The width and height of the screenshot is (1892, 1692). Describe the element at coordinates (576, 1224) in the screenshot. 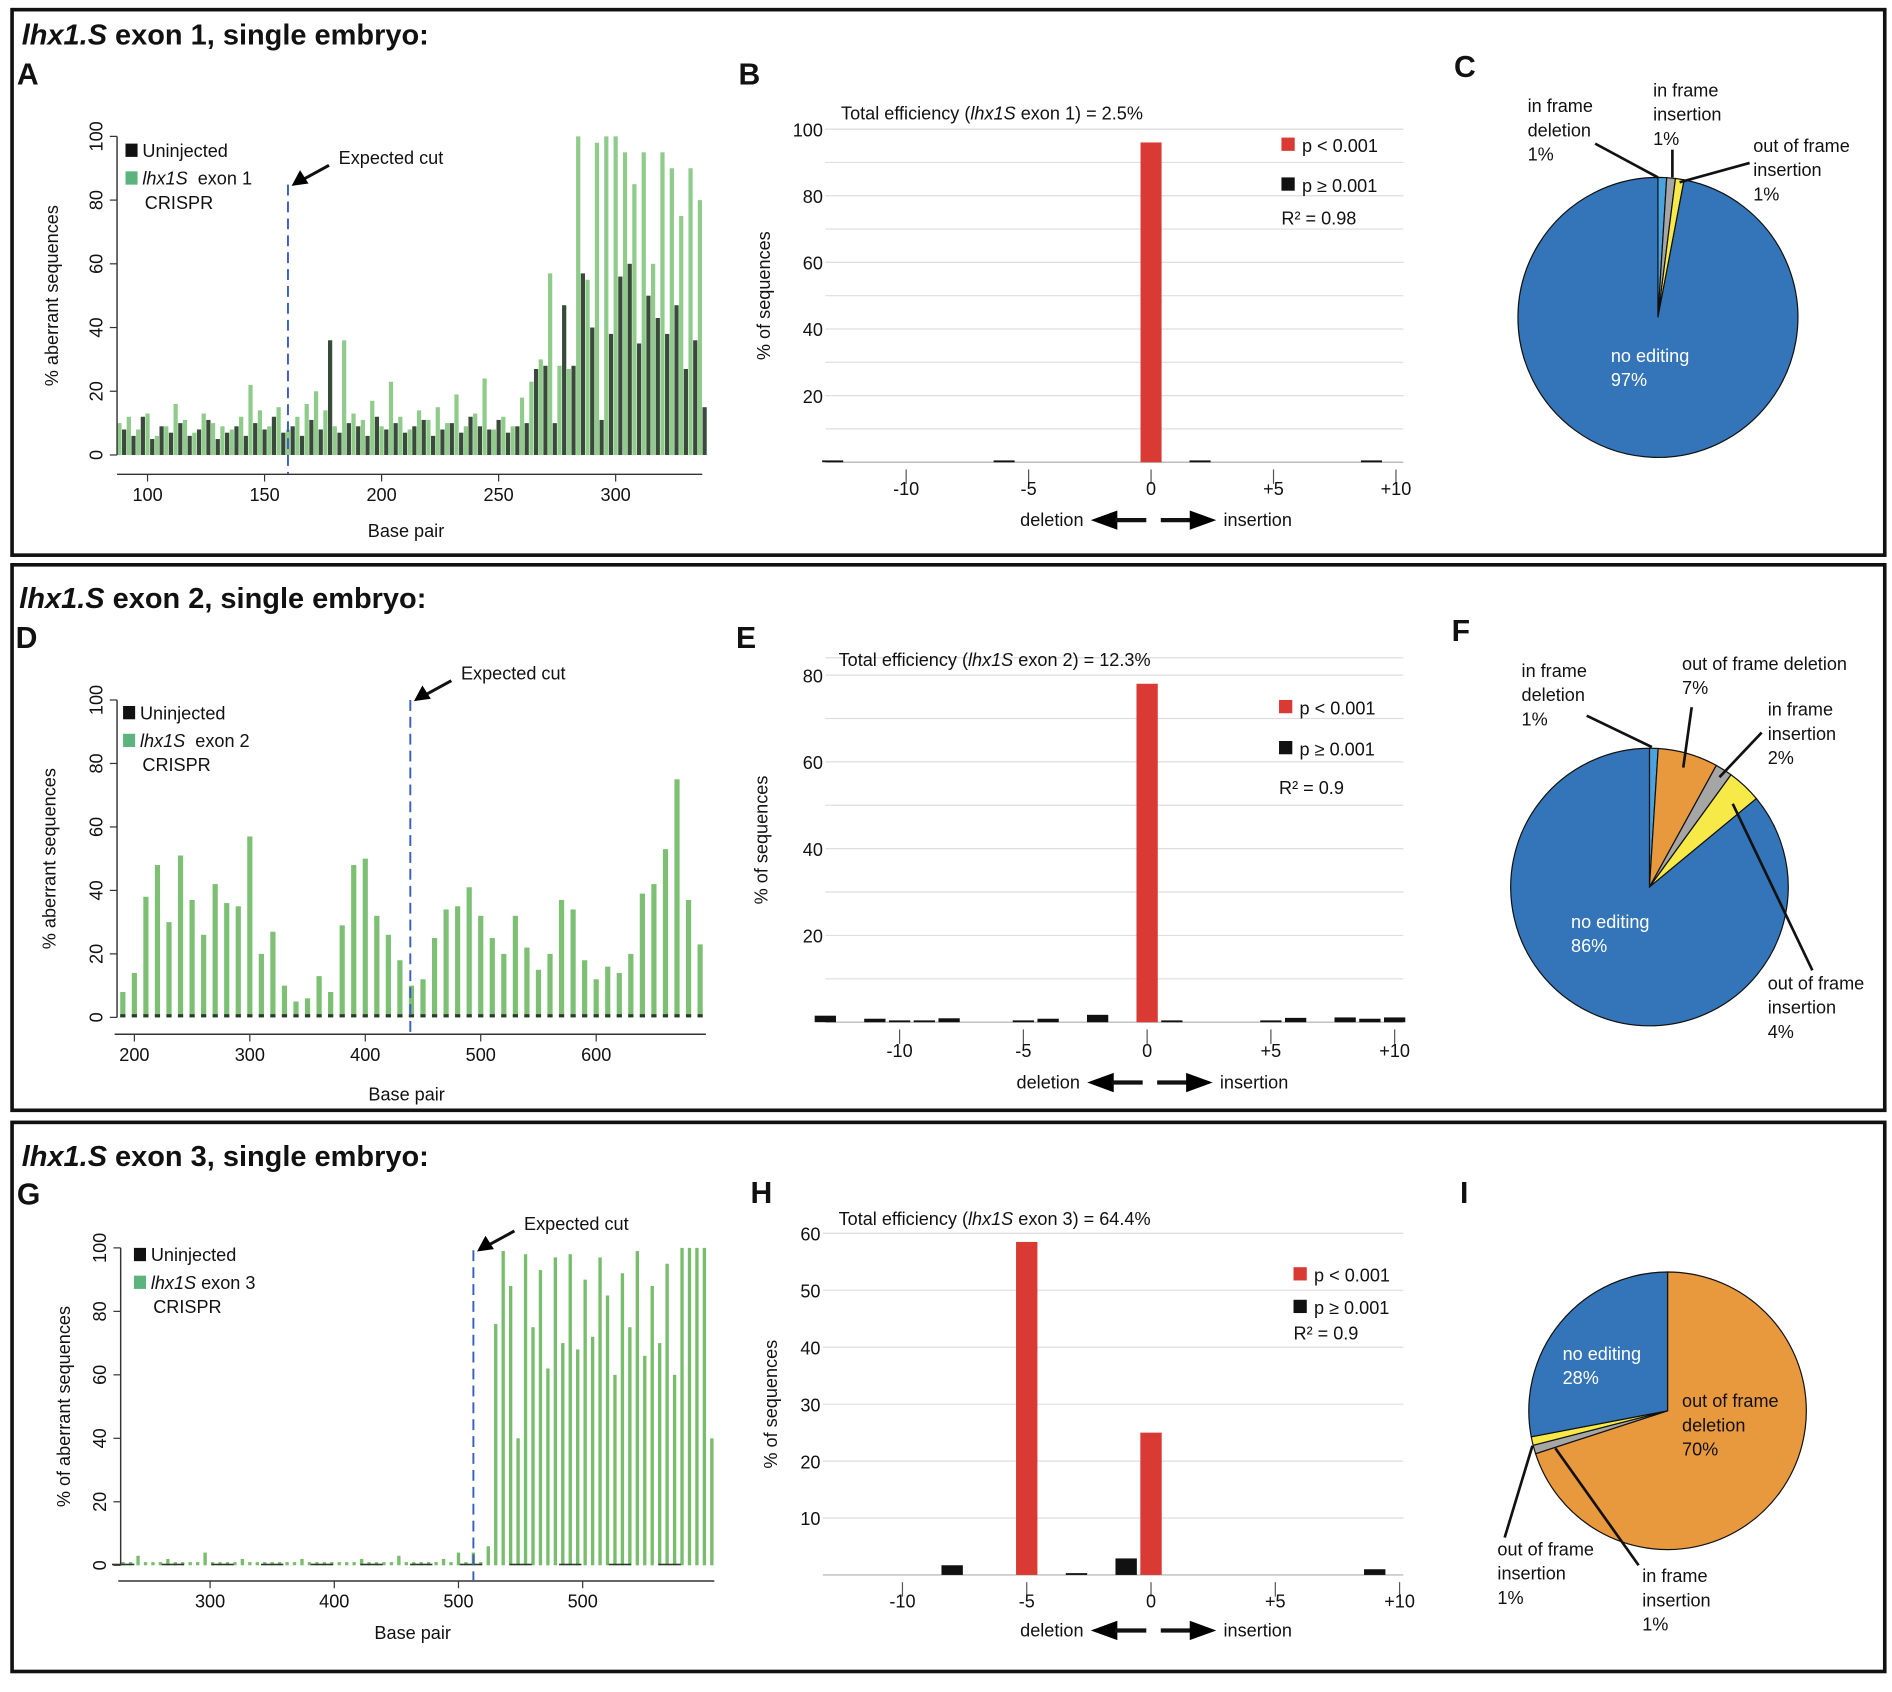

I see `expected-cut-label: Expected cut` at that location.